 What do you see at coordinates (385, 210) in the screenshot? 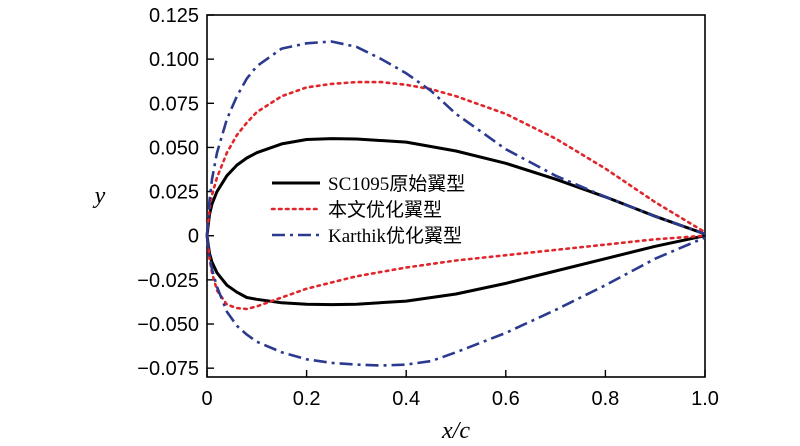
I see `legend-label-2: 本文优化翼型` at bounding box center [385, 210].